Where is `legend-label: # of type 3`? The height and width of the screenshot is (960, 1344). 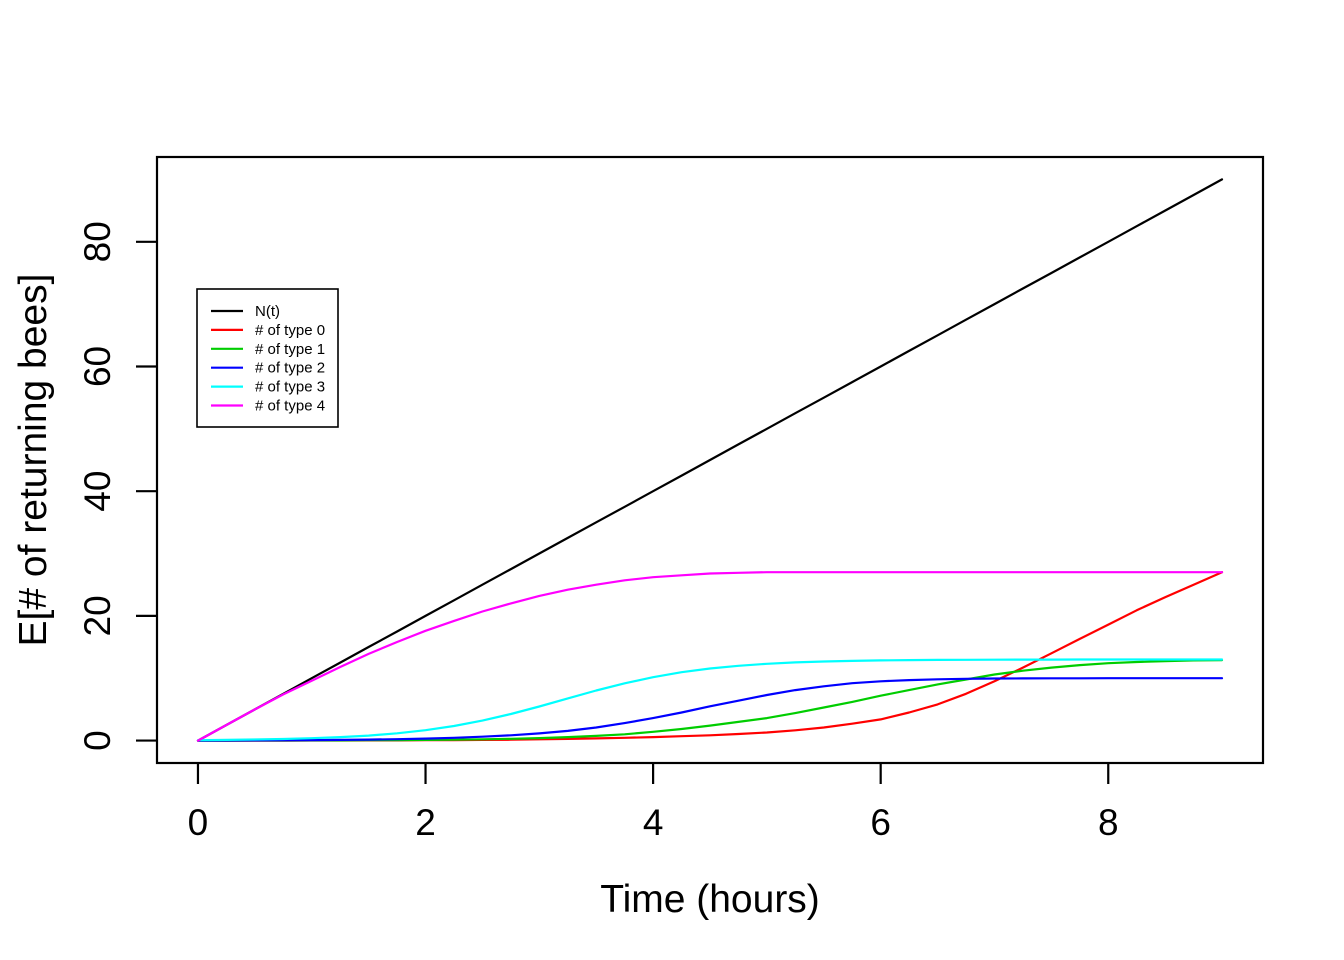 legend-label: # of type 3 is located at coordinates (290, 387).